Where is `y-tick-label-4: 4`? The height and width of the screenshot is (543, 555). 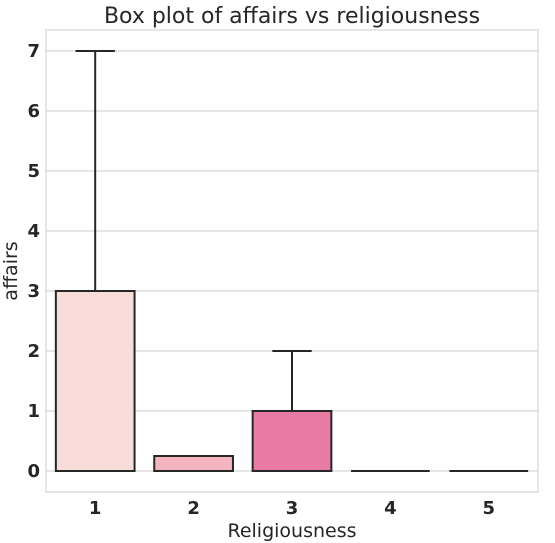 y-tick-label-4: 4 is located at coordinates (33, 231).